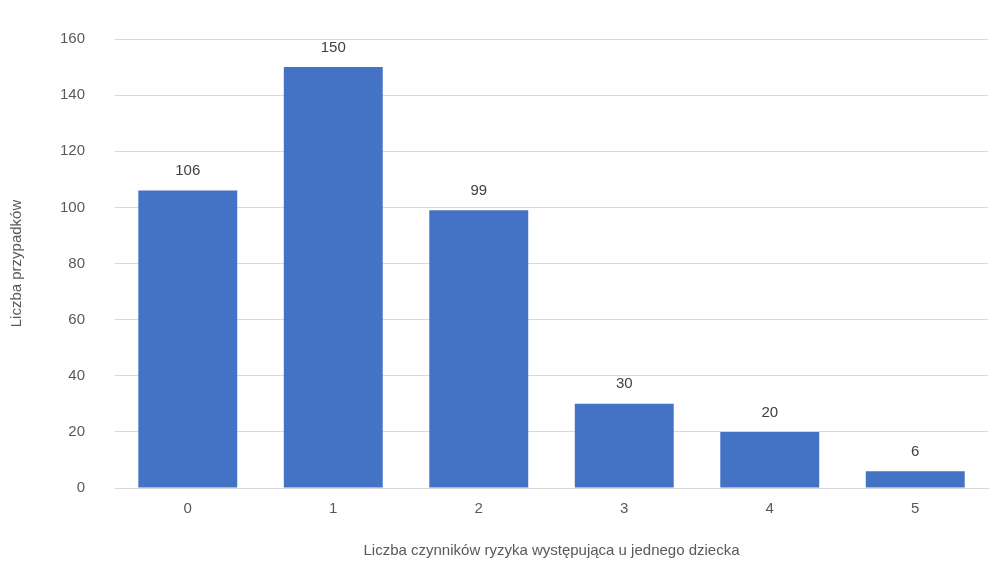 The image size is (1002, 568). What do you see at coordinates (81, 487) in the screenshot?
I see `y-tick-label: 0` at bounding box center [81, 487].